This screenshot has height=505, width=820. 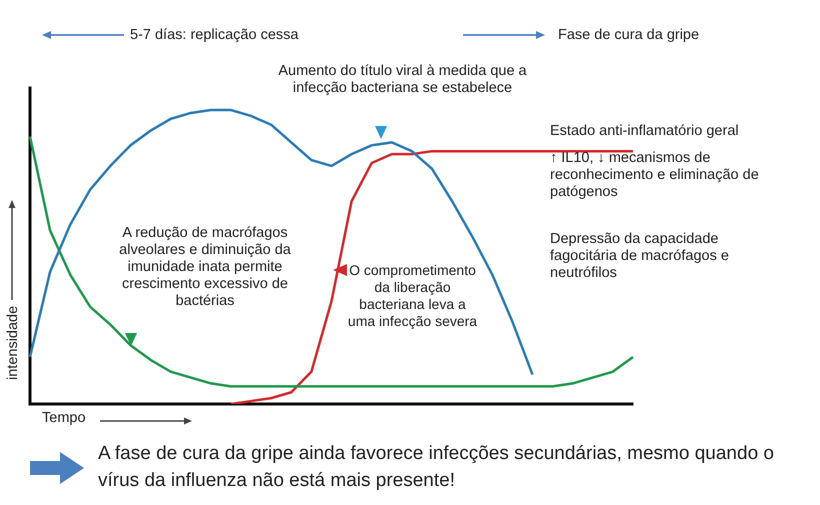 I want to click on text: Fase de cura da gripe, so click(x=629, y=35).